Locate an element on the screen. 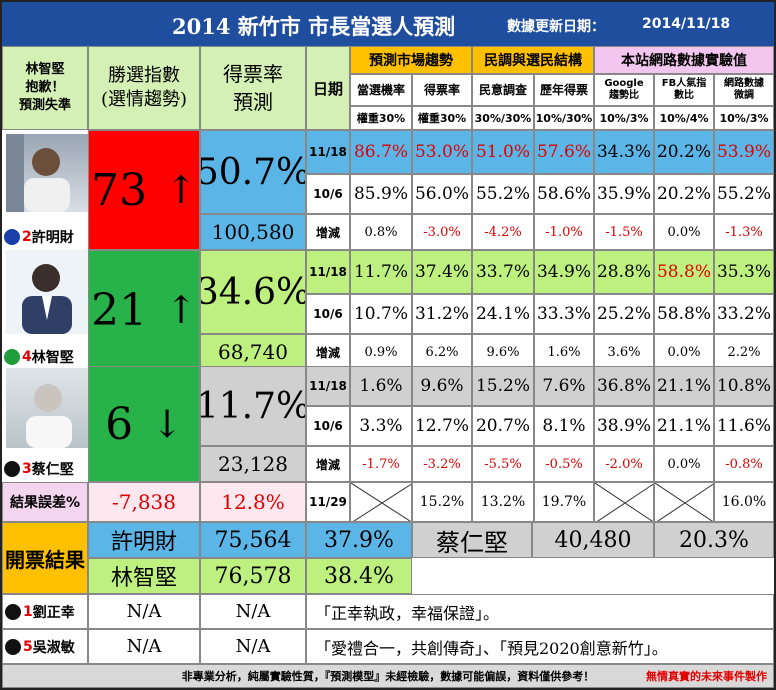 Image resolution: width=776 pixels, height=690 pixels. metric-cell: 58.8% is located at coordinates (684, 272).